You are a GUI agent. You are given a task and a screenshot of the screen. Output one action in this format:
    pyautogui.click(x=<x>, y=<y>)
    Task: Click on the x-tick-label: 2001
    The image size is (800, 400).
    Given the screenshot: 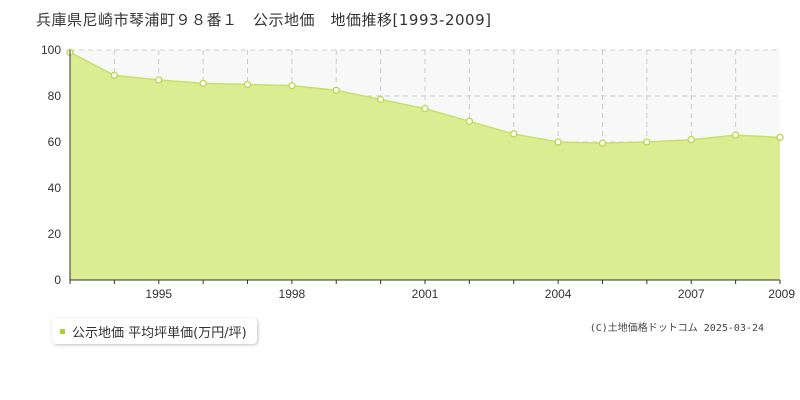 What is the action you would take?
    pyautogui.click(x=425, y=294)
    